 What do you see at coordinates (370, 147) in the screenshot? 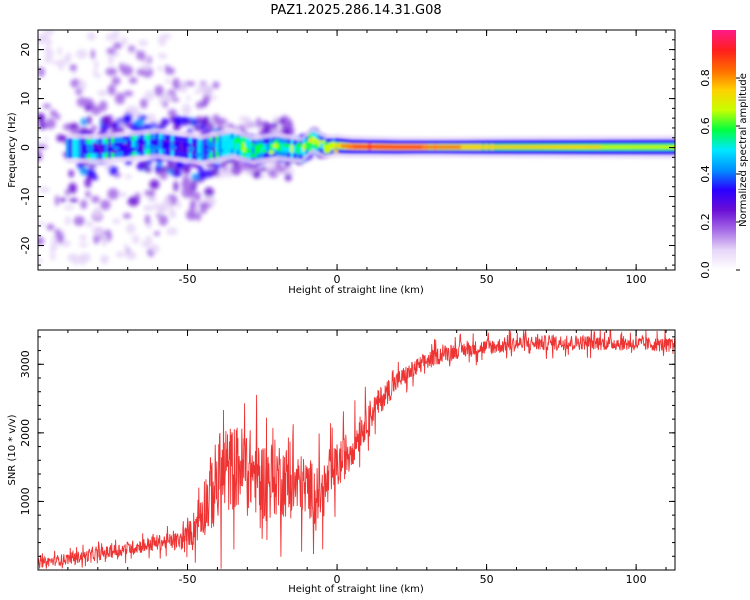
I see `spectrogram-band-layer` at bounding box center [370, 147].